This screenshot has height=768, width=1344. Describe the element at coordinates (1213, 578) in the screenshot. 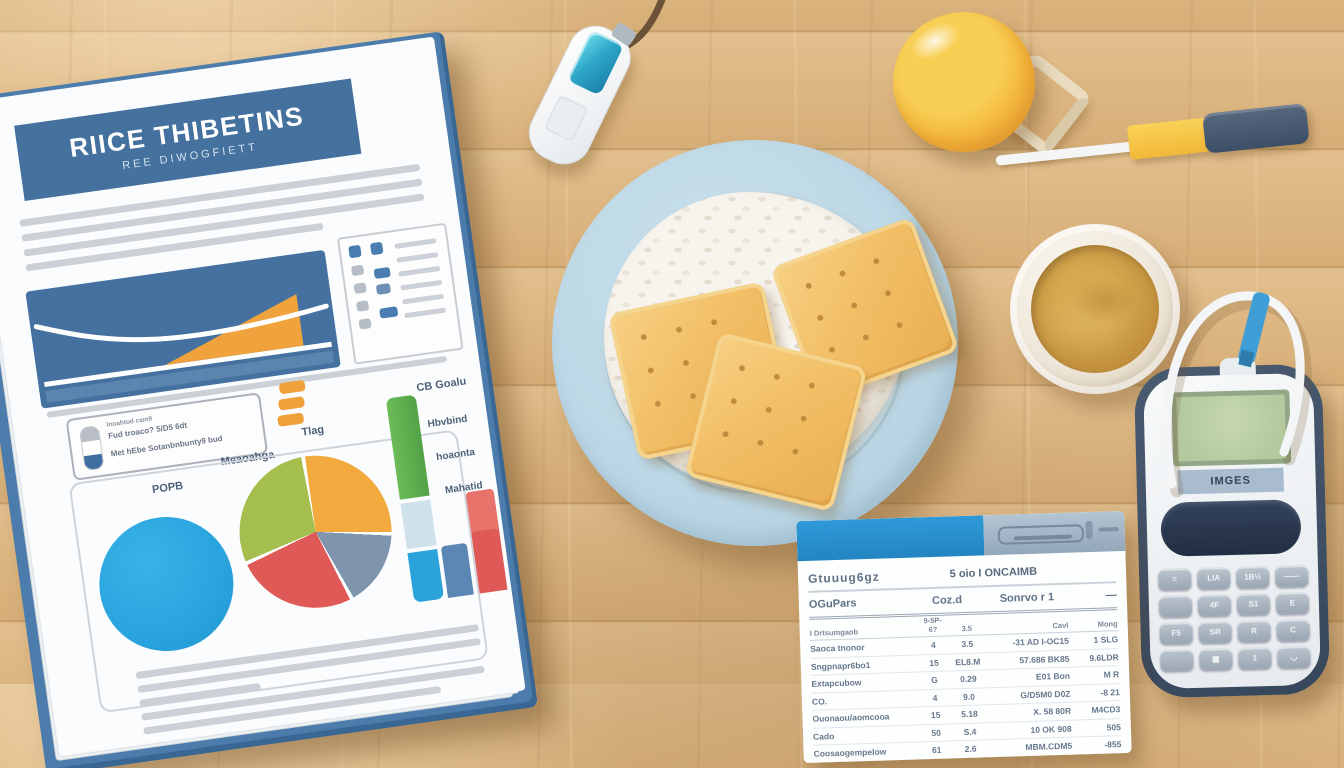

I see `meter-key: LIA` at that location.